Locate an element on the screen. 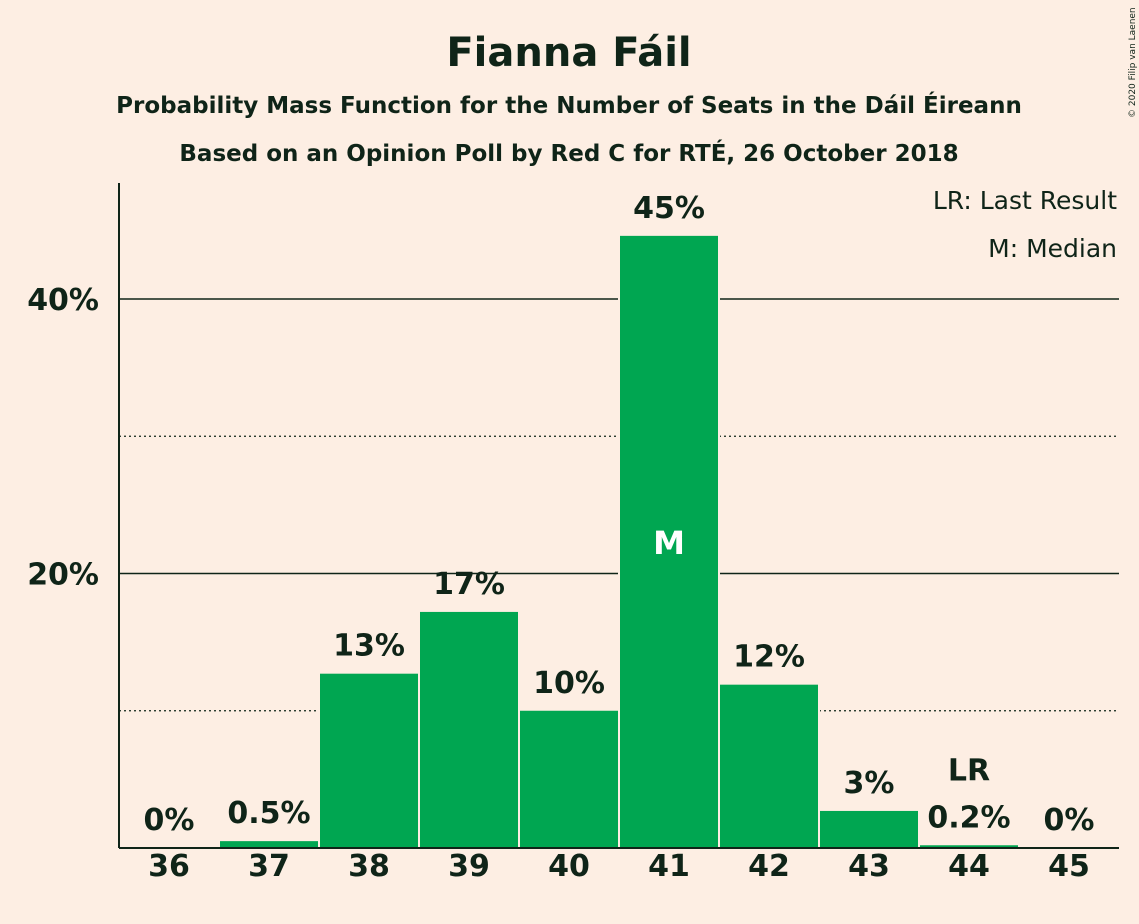 This screenshot has width=1139, height=924. x-tick-label-41: 41 is located at coordinates (669, 866).